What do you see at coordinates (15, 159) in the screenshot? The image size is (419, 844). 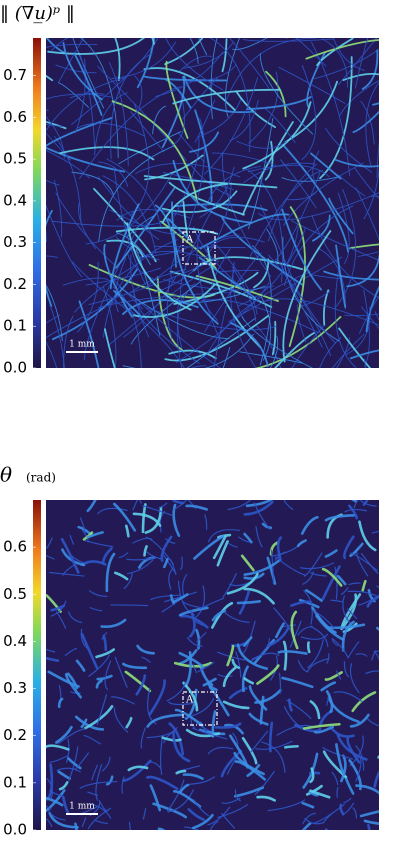 I see `tick-label: 0.5` at bounding box center [15, 159].